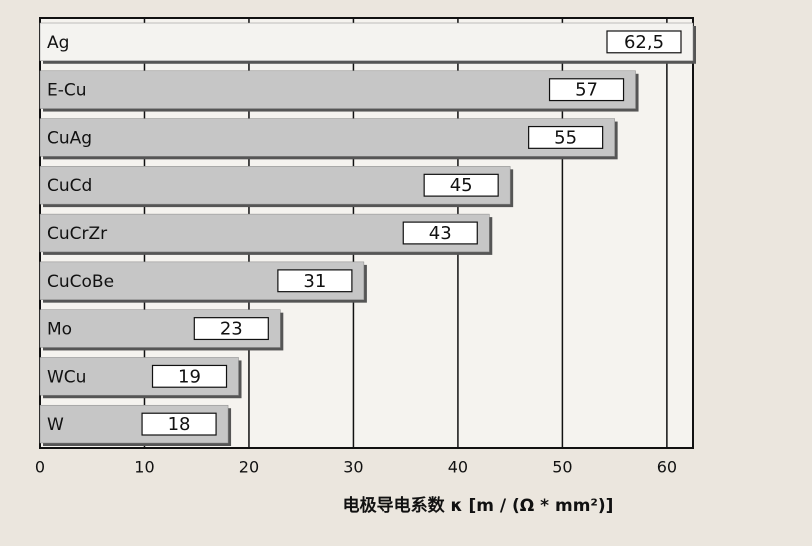 The height and width of the screenshot is (546, 812). I want to click on value-label: 45, so click(461, 185).